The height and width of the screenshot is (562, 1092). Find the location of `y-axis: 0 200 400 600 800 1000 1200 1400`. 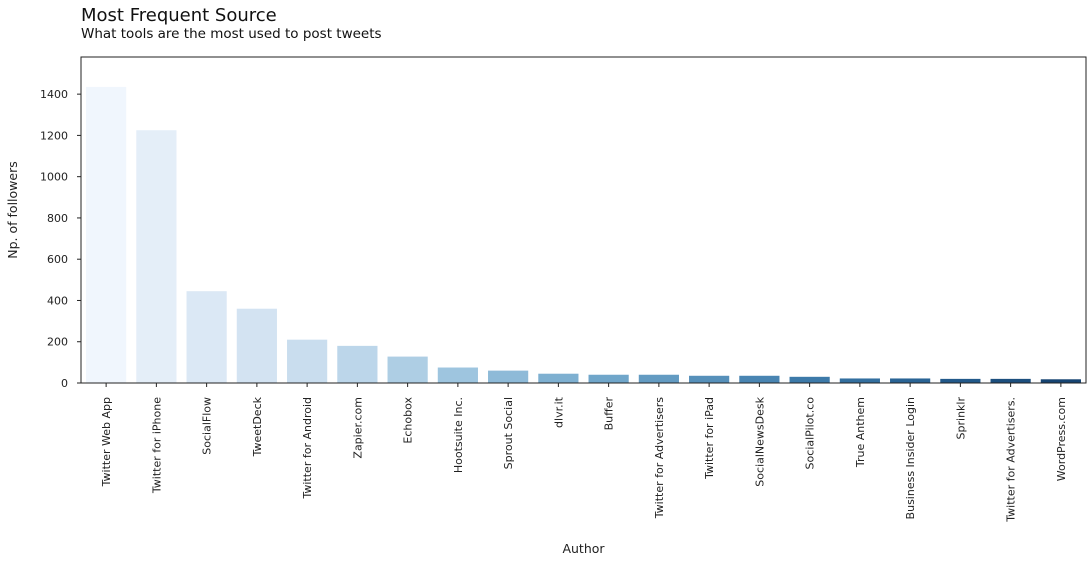

y-axis: 0 200 400 600 800 1000 1200 1400 is located at coordinates (60, 239).